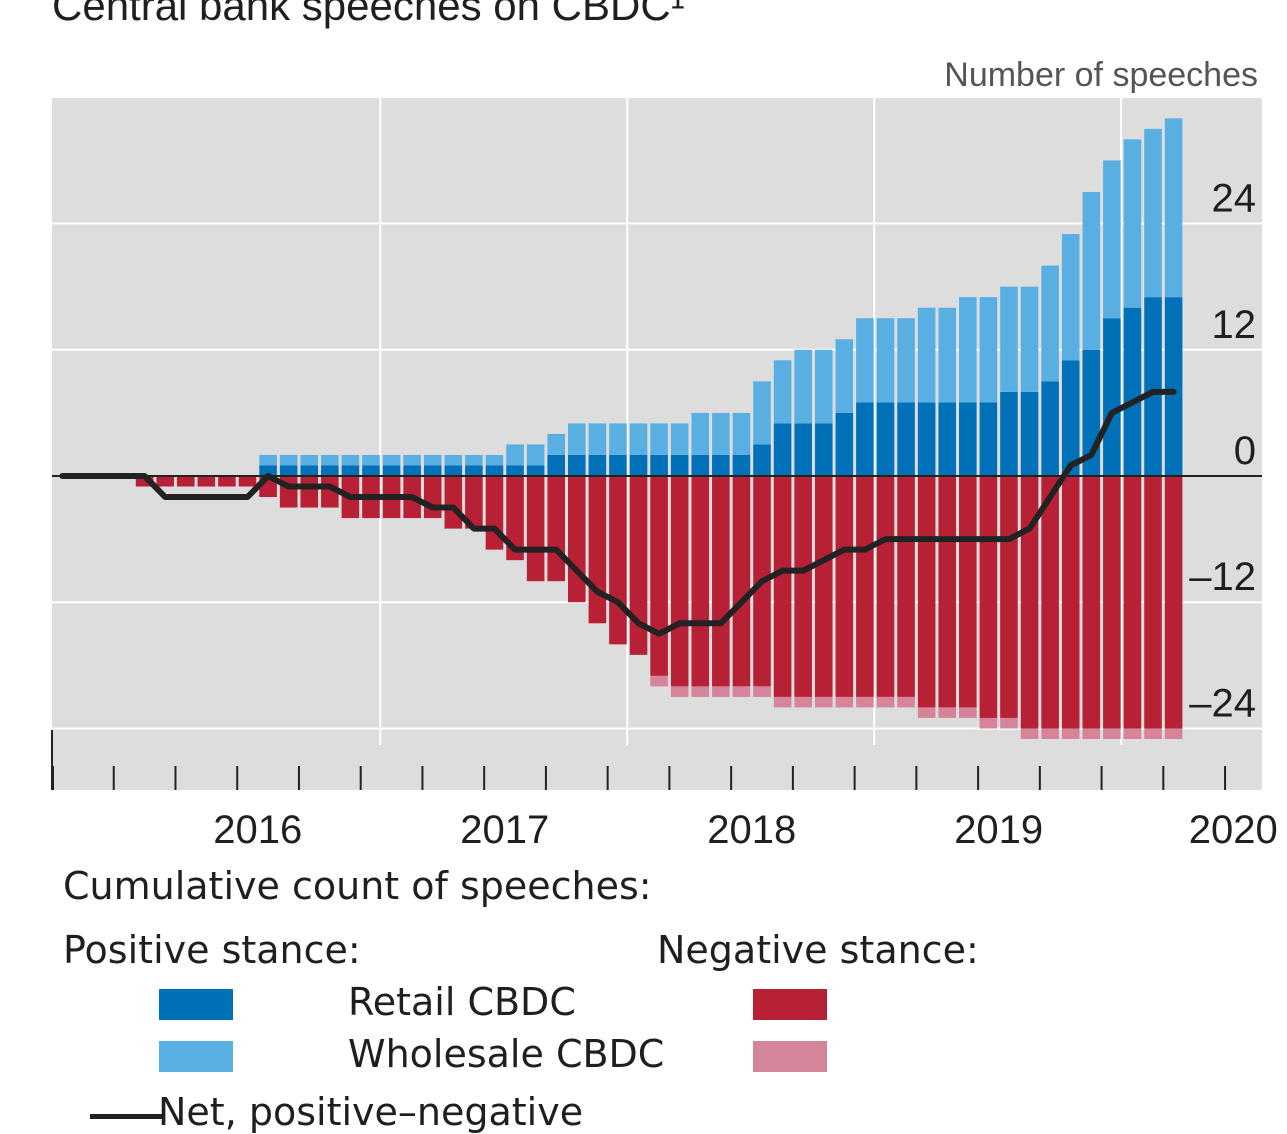  What do you see at coordinates (1234, 325) in the screenshot?
I see `y-tick-label: 12` at bounding box center [1234, 325].